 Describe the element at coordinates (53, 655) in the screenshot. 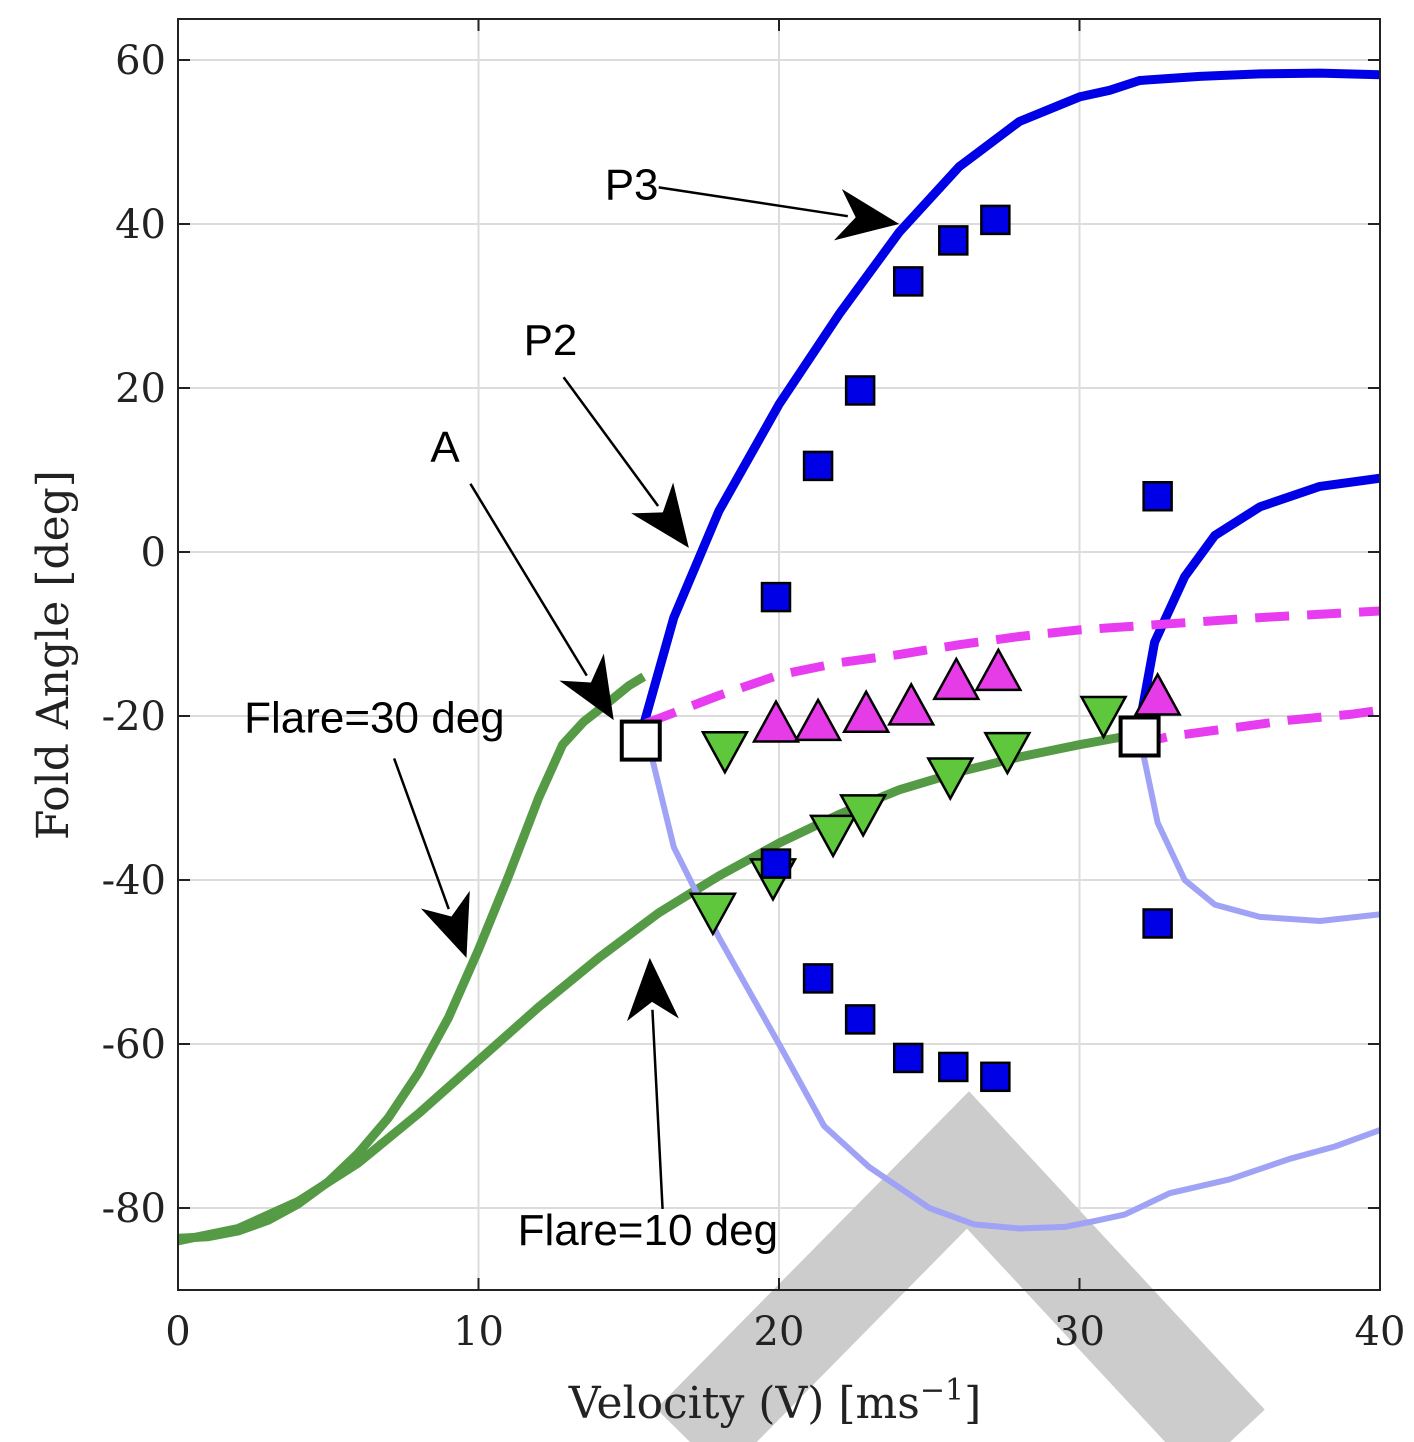

I see `y-axis-title: Fold Angle [deg]` at that location.